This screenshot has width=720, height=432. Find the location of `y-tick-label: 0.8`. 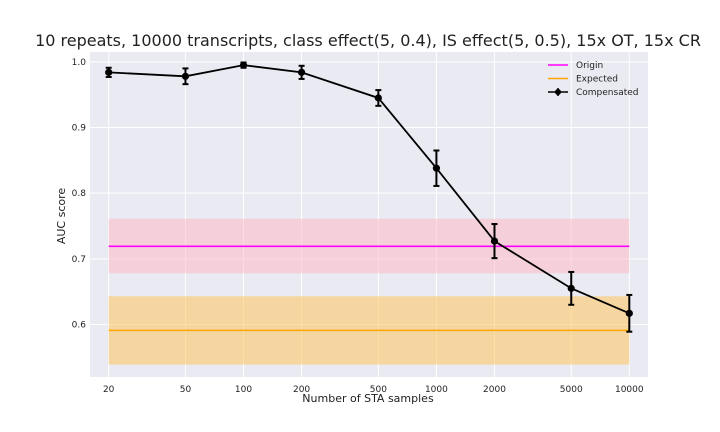

y-tick-label: 0.8 is located at coordinates (79, 194).